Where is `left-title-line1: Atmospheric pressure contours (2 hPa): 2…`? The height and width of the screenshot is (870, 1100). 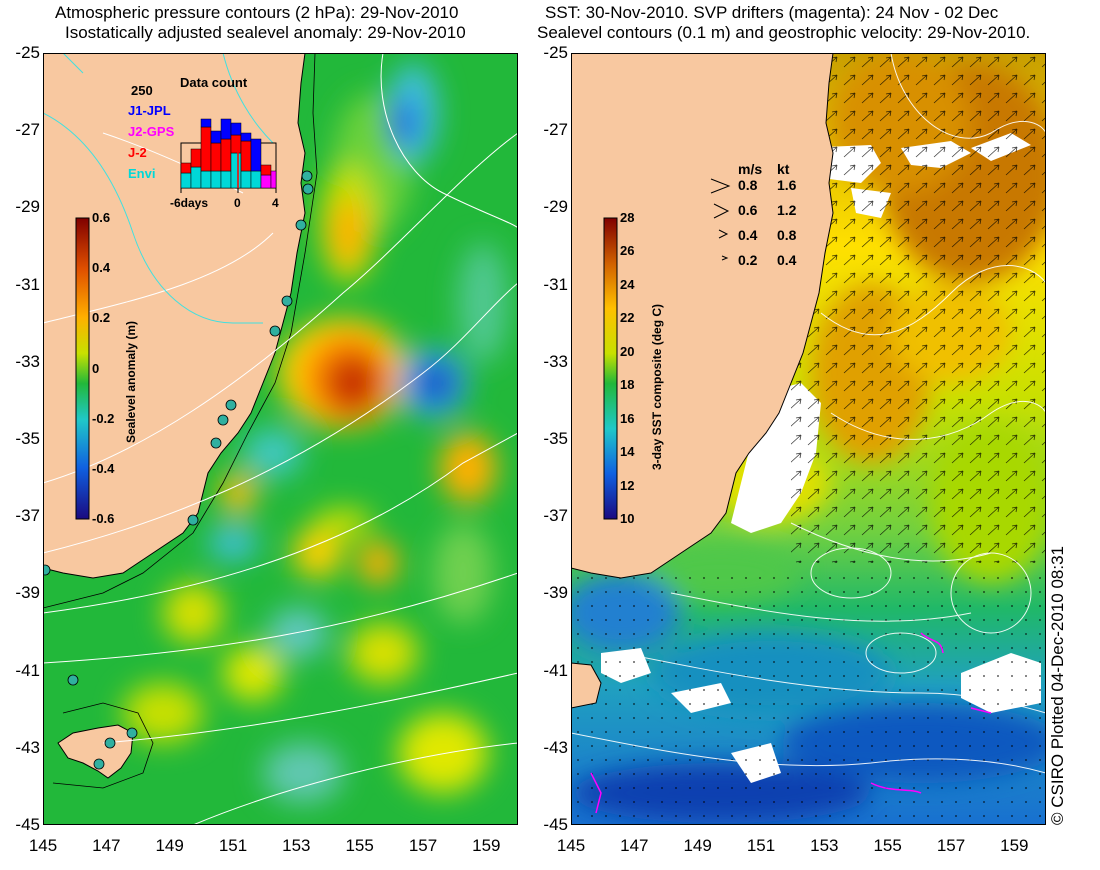 left-title-line1: Atmospheric pressure contours (2 hPa): 2… is located at coordinates (257, 12).